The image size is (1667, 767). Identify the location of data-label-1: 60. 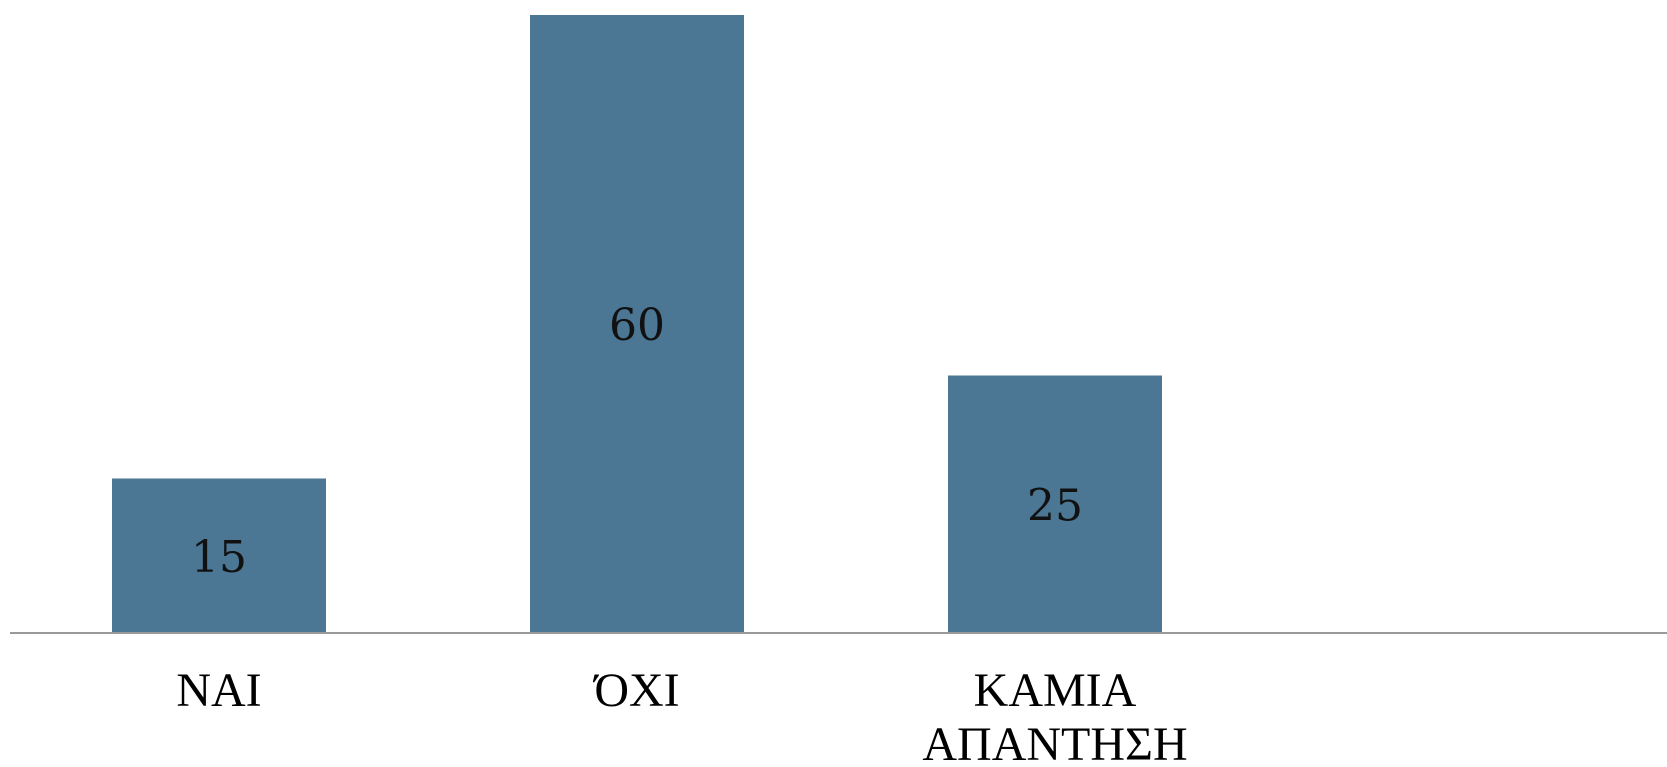
(637, 325).